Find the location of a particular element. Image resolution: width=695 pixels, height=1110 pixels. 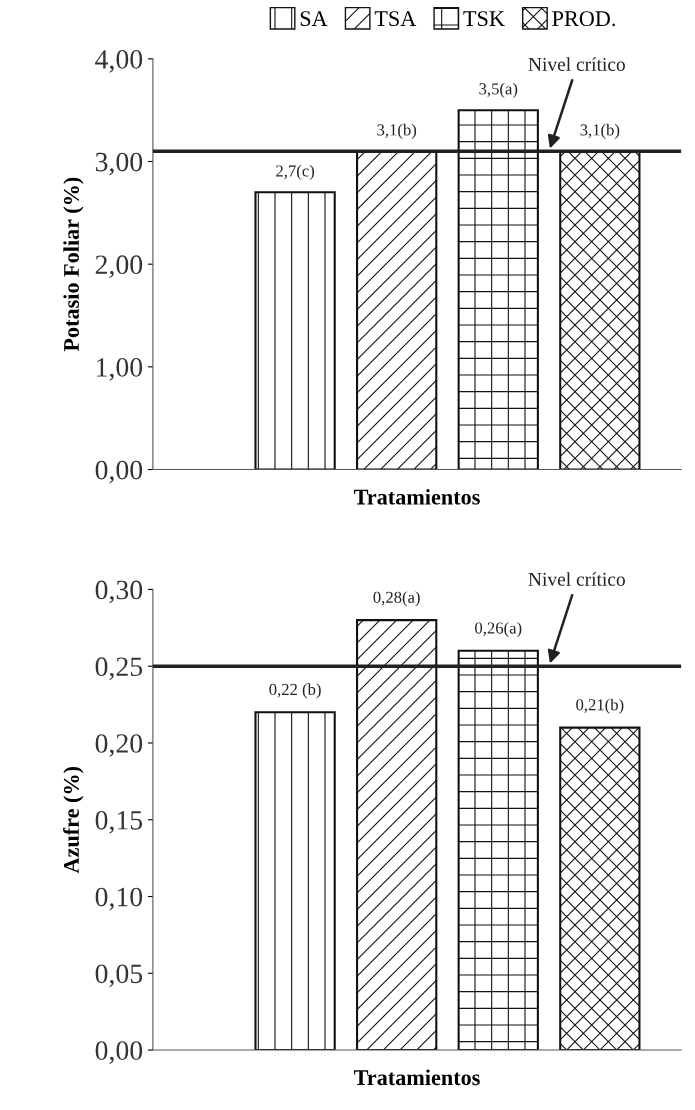

y-tick-label: 1,00 is located at coordinates (120, 369).